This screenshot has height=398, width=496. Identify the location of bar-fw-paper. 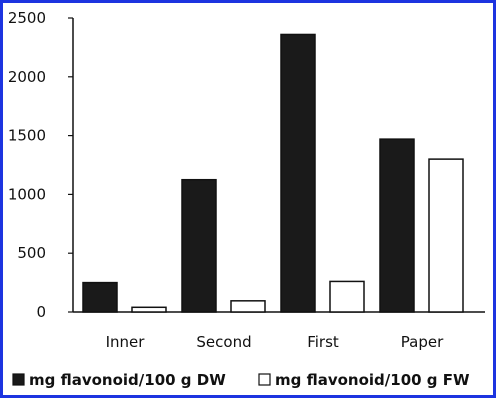
(446, 235).